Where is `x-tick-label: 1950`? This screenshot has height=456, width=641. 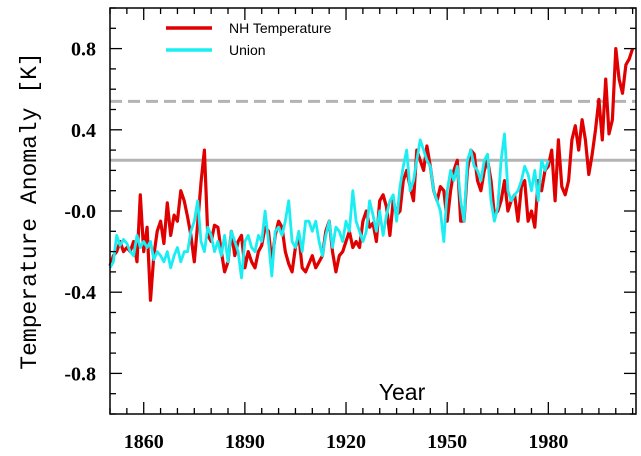 x-tick-label: 1950 is located at coordinates (447, 442).